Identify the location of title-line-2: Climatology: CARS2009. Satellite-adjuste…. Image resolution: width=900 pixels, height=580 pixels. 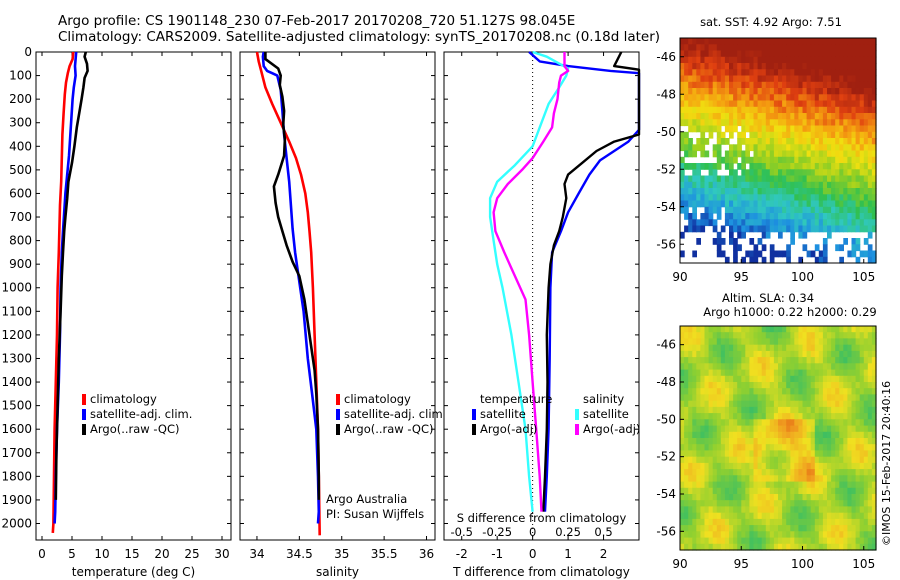
(359, 37).